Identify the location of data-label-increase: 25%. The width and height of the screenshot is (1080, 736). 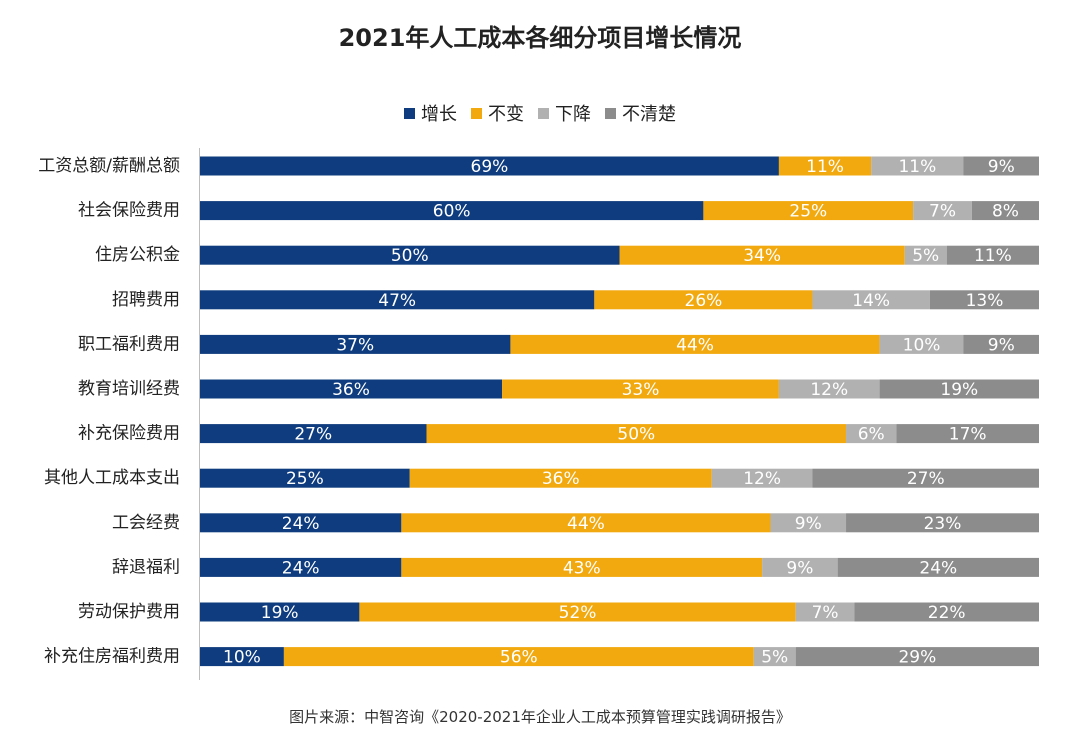
(305, 479).